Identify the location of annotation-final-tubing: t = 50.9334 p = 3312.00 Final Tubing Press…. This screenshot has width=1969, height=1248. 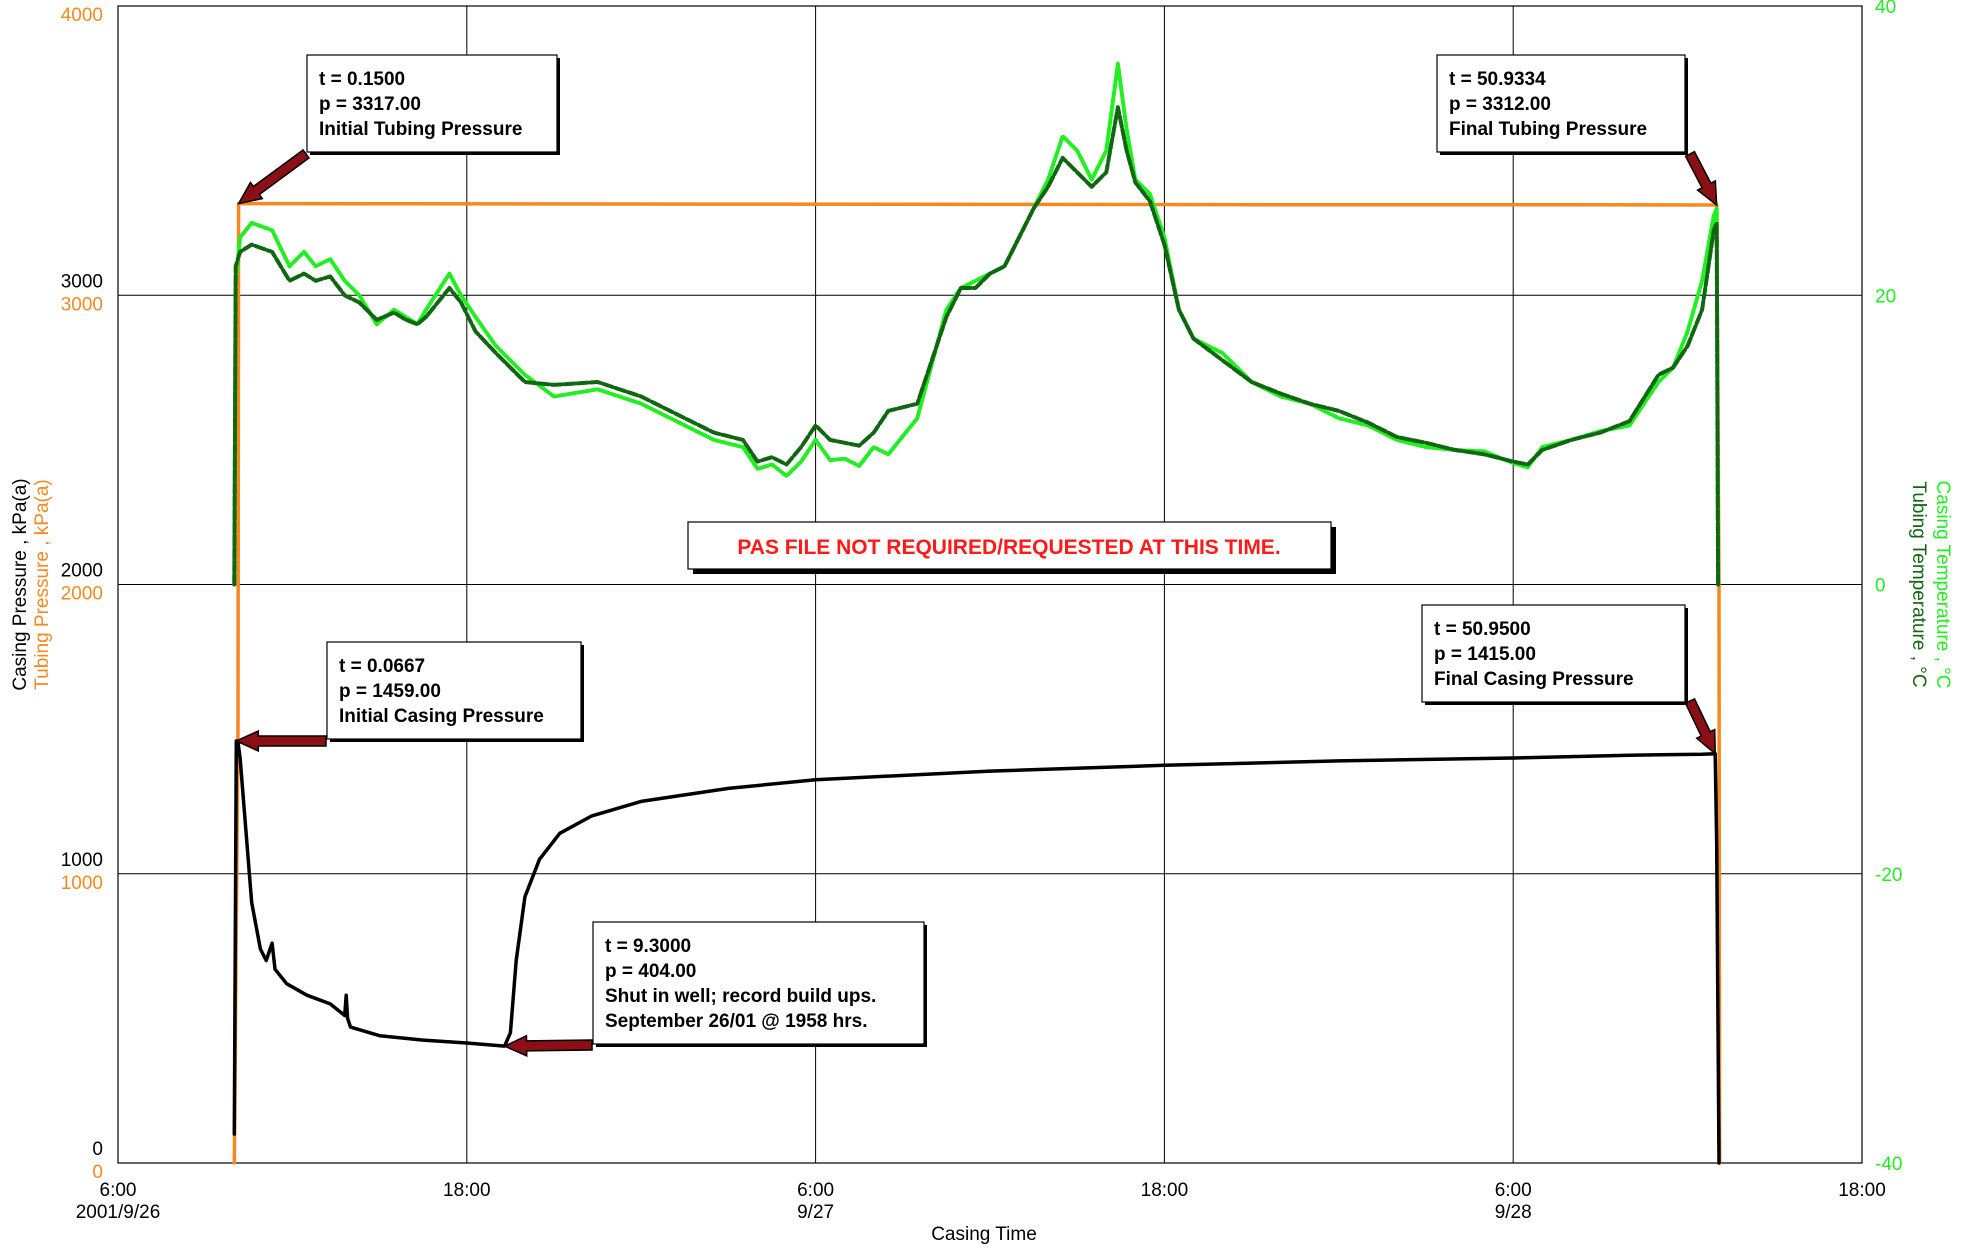
(1577, 130).